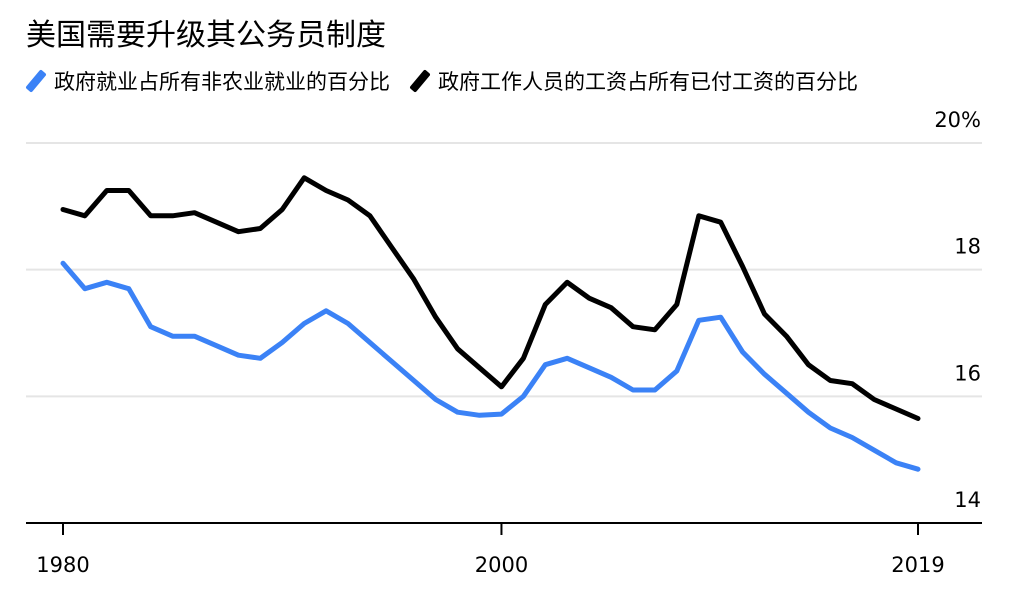  Describe the element at coordinates (501, 565) in the screenshot. I see `x-tick-label-2000: 2000` at that location.